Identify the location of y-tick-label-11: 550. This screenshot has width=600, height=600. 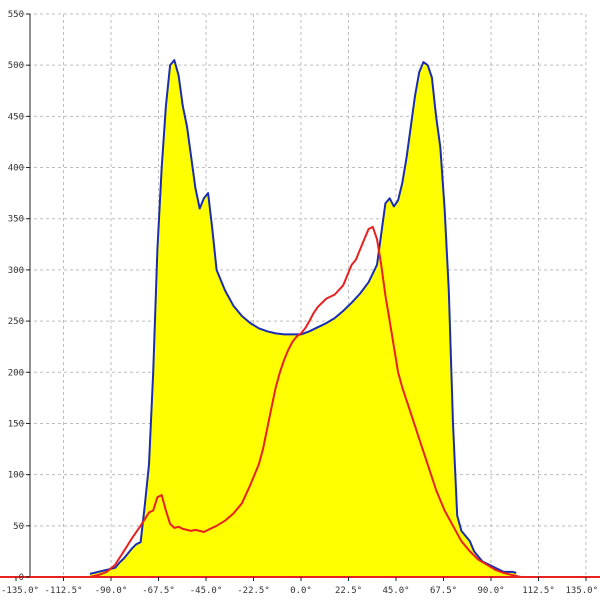
(16, 15).